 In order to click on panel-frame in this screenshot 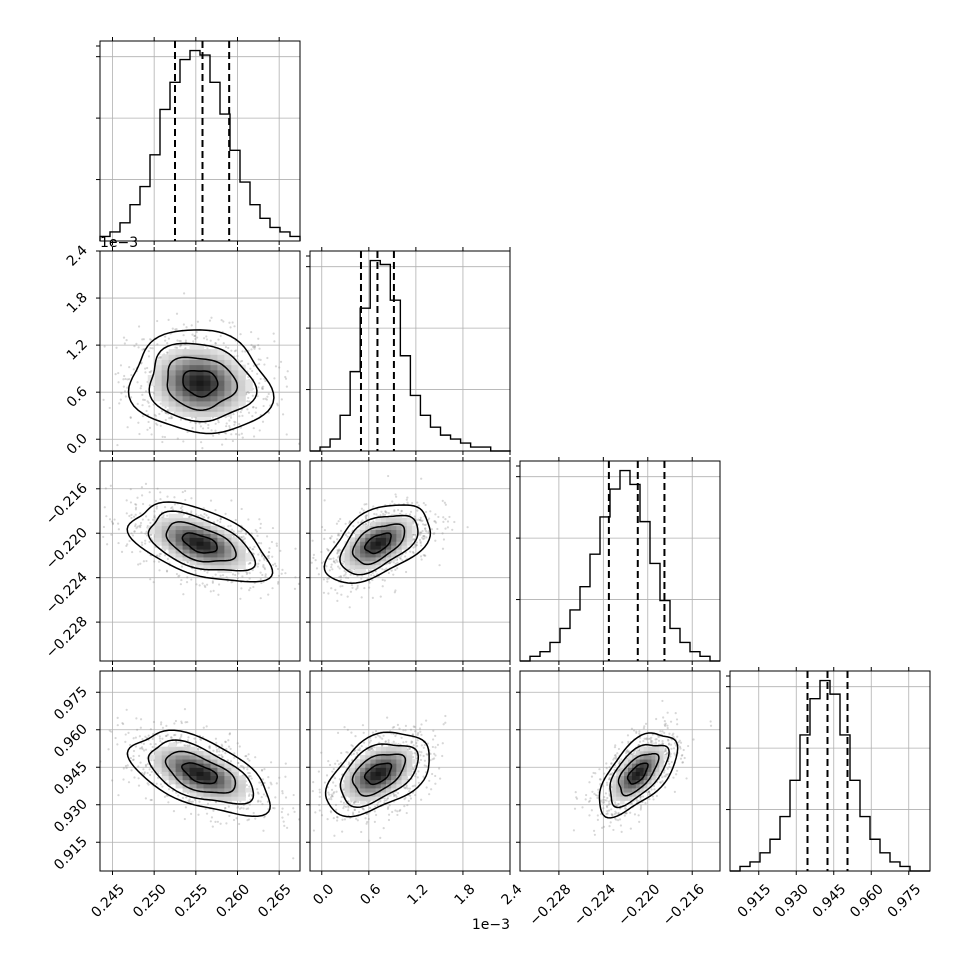, I will do `click(410, 561)`.